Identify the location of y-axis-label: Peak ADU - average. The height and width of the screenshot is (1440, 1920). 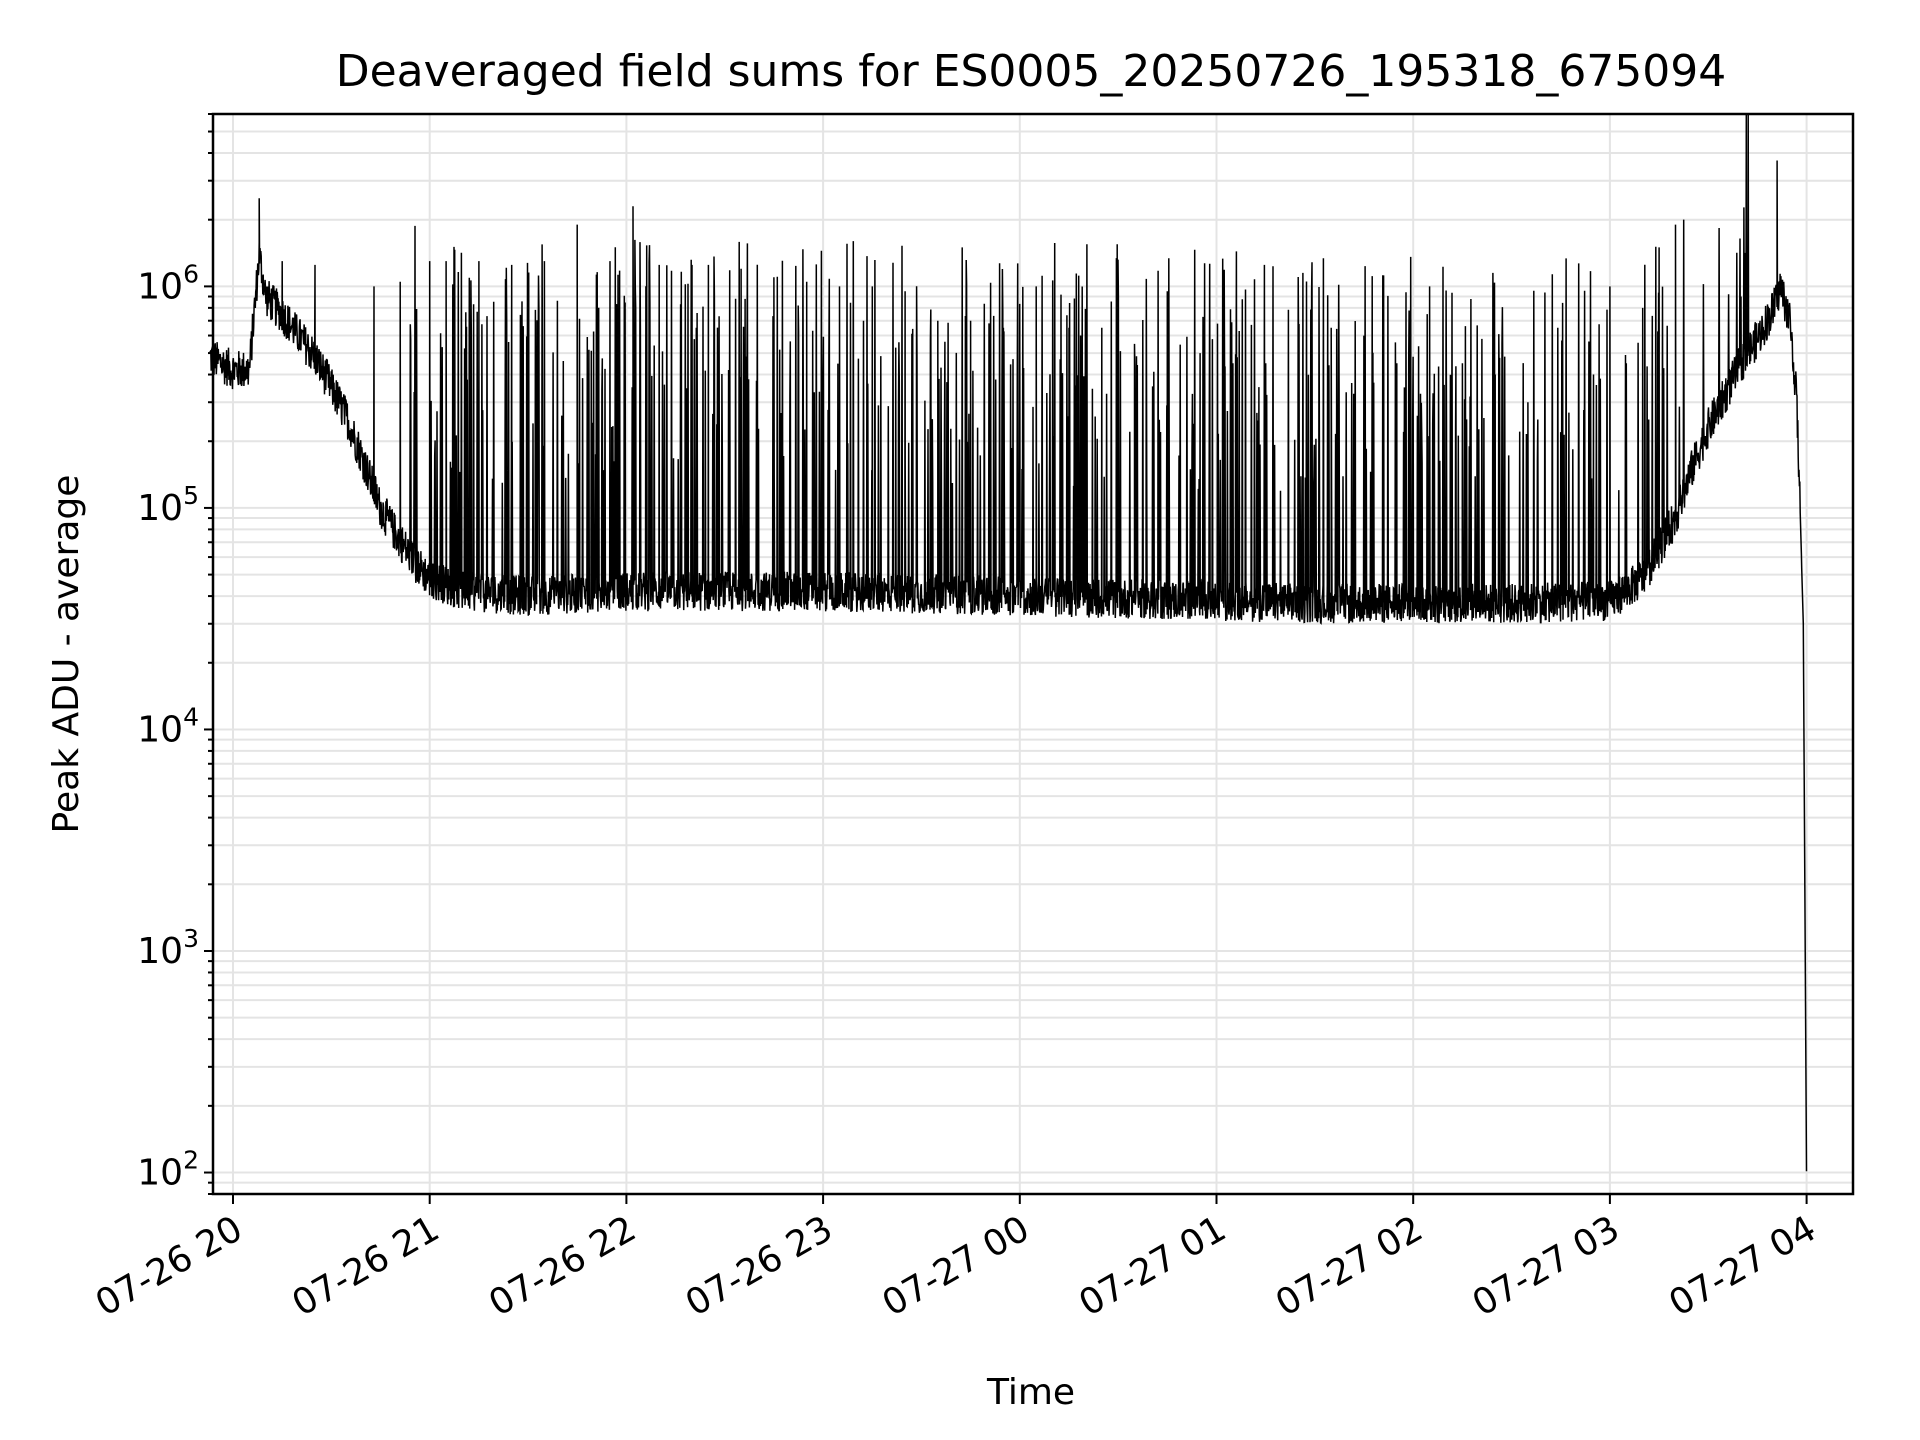
(66, 654).